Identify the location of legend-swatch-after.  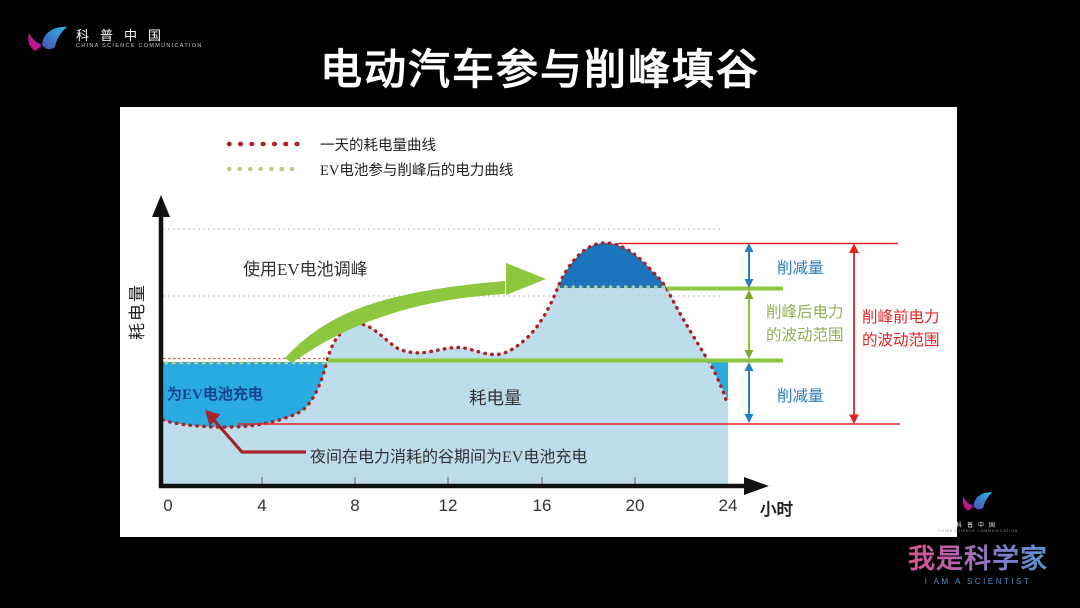
(264, 170).